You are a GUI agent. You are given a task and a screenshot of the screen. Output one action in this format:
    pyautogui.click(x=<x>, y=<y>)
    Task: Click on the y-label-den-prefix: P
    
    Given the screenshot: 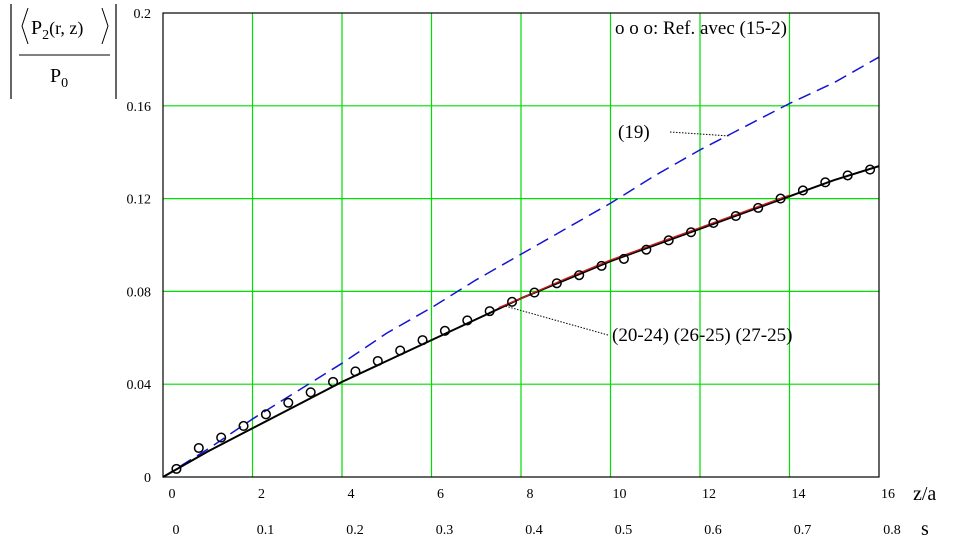 What is the action you would take?
    pyautogui.click(x=55, y=76)
    